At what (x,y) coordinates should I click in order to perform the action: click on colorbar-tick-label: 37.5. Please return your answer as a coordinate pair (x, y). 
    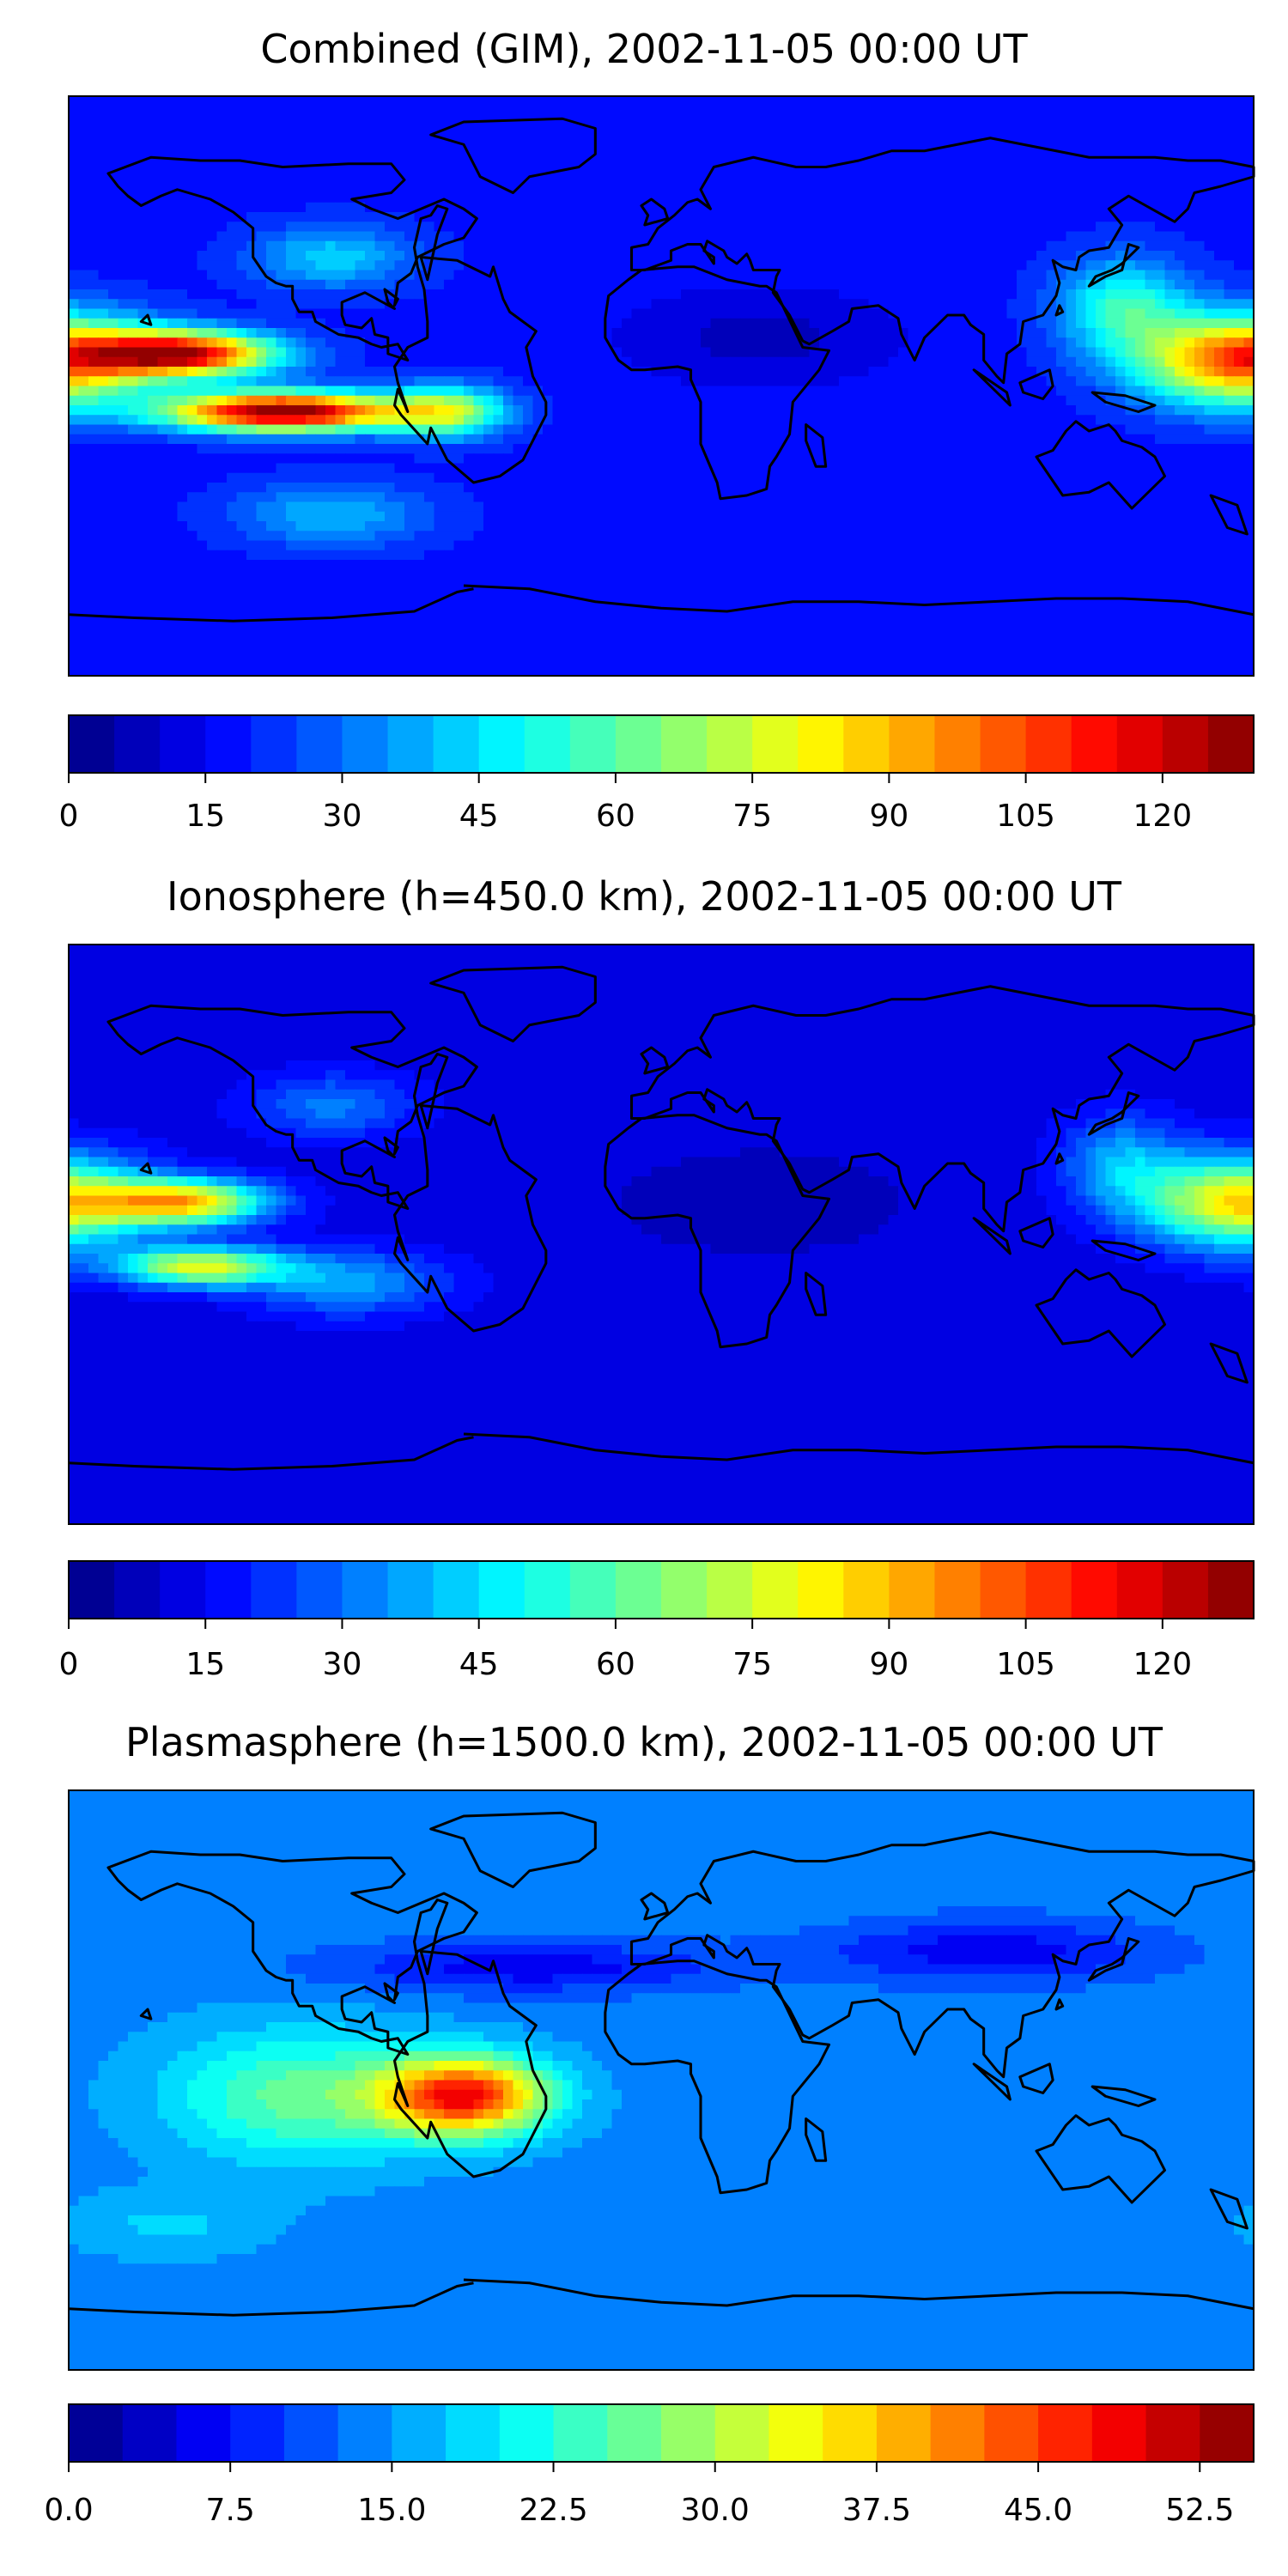
    Looking at the image, I should click on (876, 2510).